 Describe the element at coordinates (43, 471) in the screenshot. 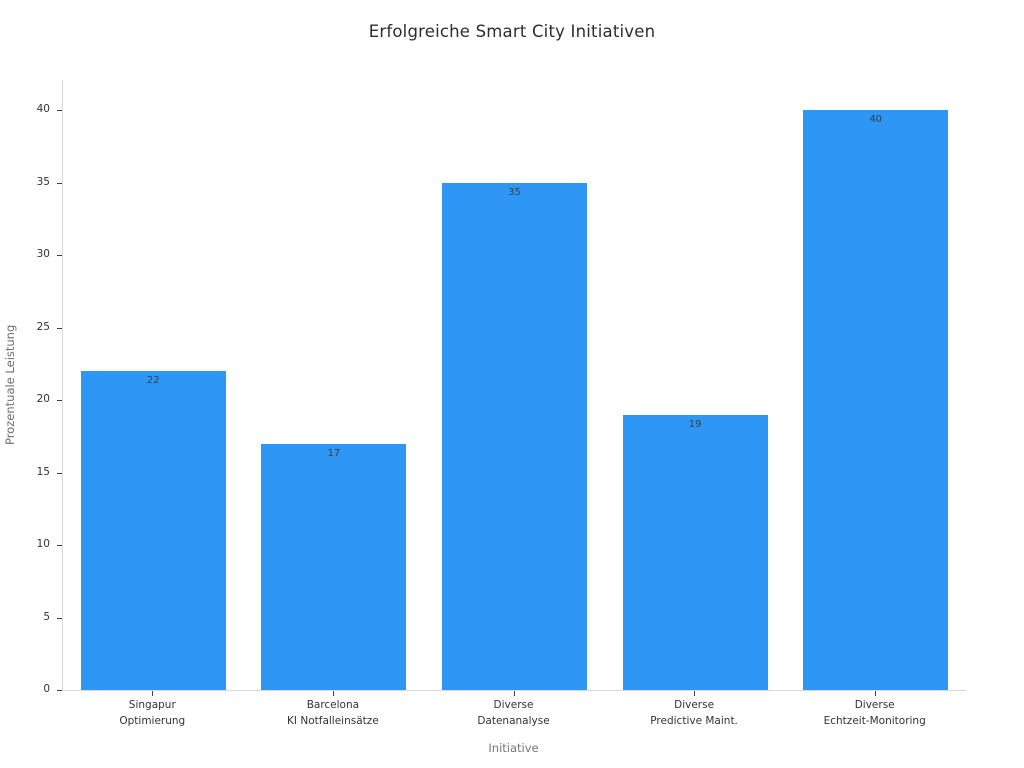

I see `y-tick-label: 15` at that location.